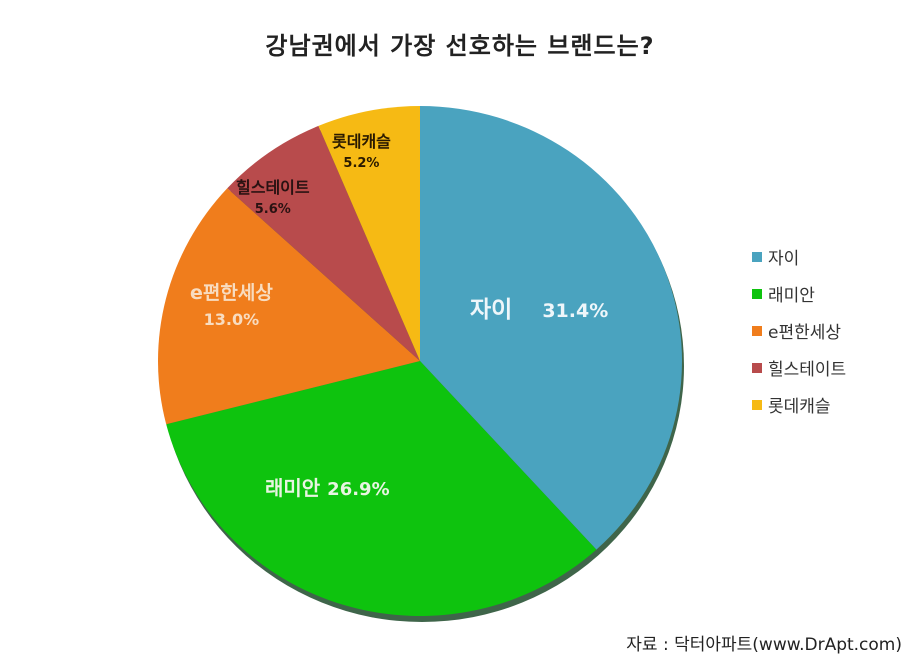 The width and height of the screenshot is (920, 666). Describe the element at coordinates (575, 311) in the screenshot. I see `slice-label-value: 31.4%` at that location.